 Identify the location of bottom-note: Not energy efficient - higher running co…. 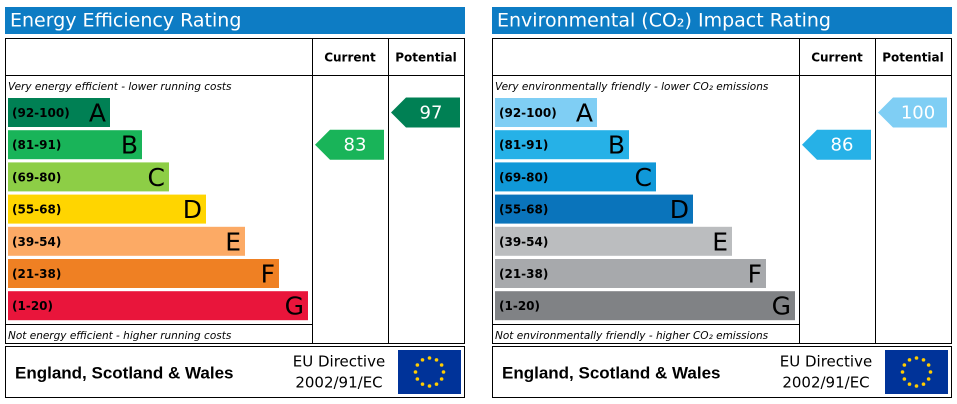
(120, 336).